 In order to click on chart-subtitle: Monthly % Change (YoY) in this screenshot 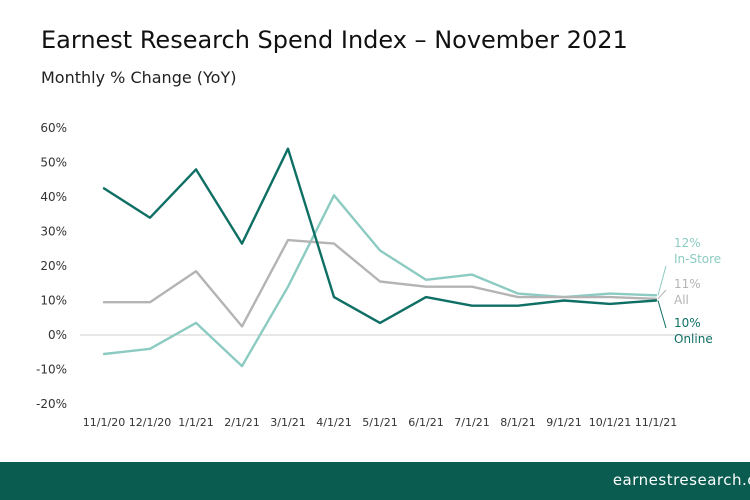, I will do `click(139, 77)`.